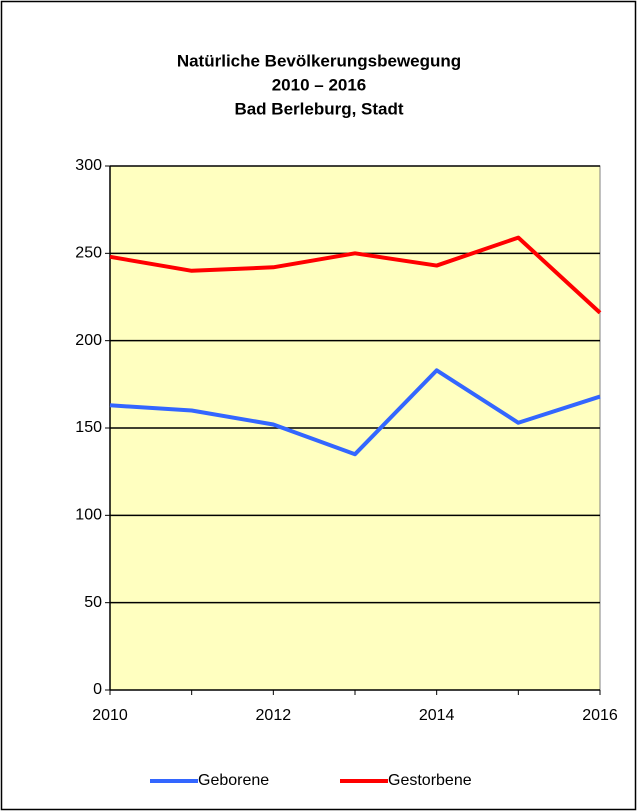 Image resolution: width=638 pixels, height=812 pixels. I want to click on chart-title: Bad Berleburg, Stadt, so click(318, 108).